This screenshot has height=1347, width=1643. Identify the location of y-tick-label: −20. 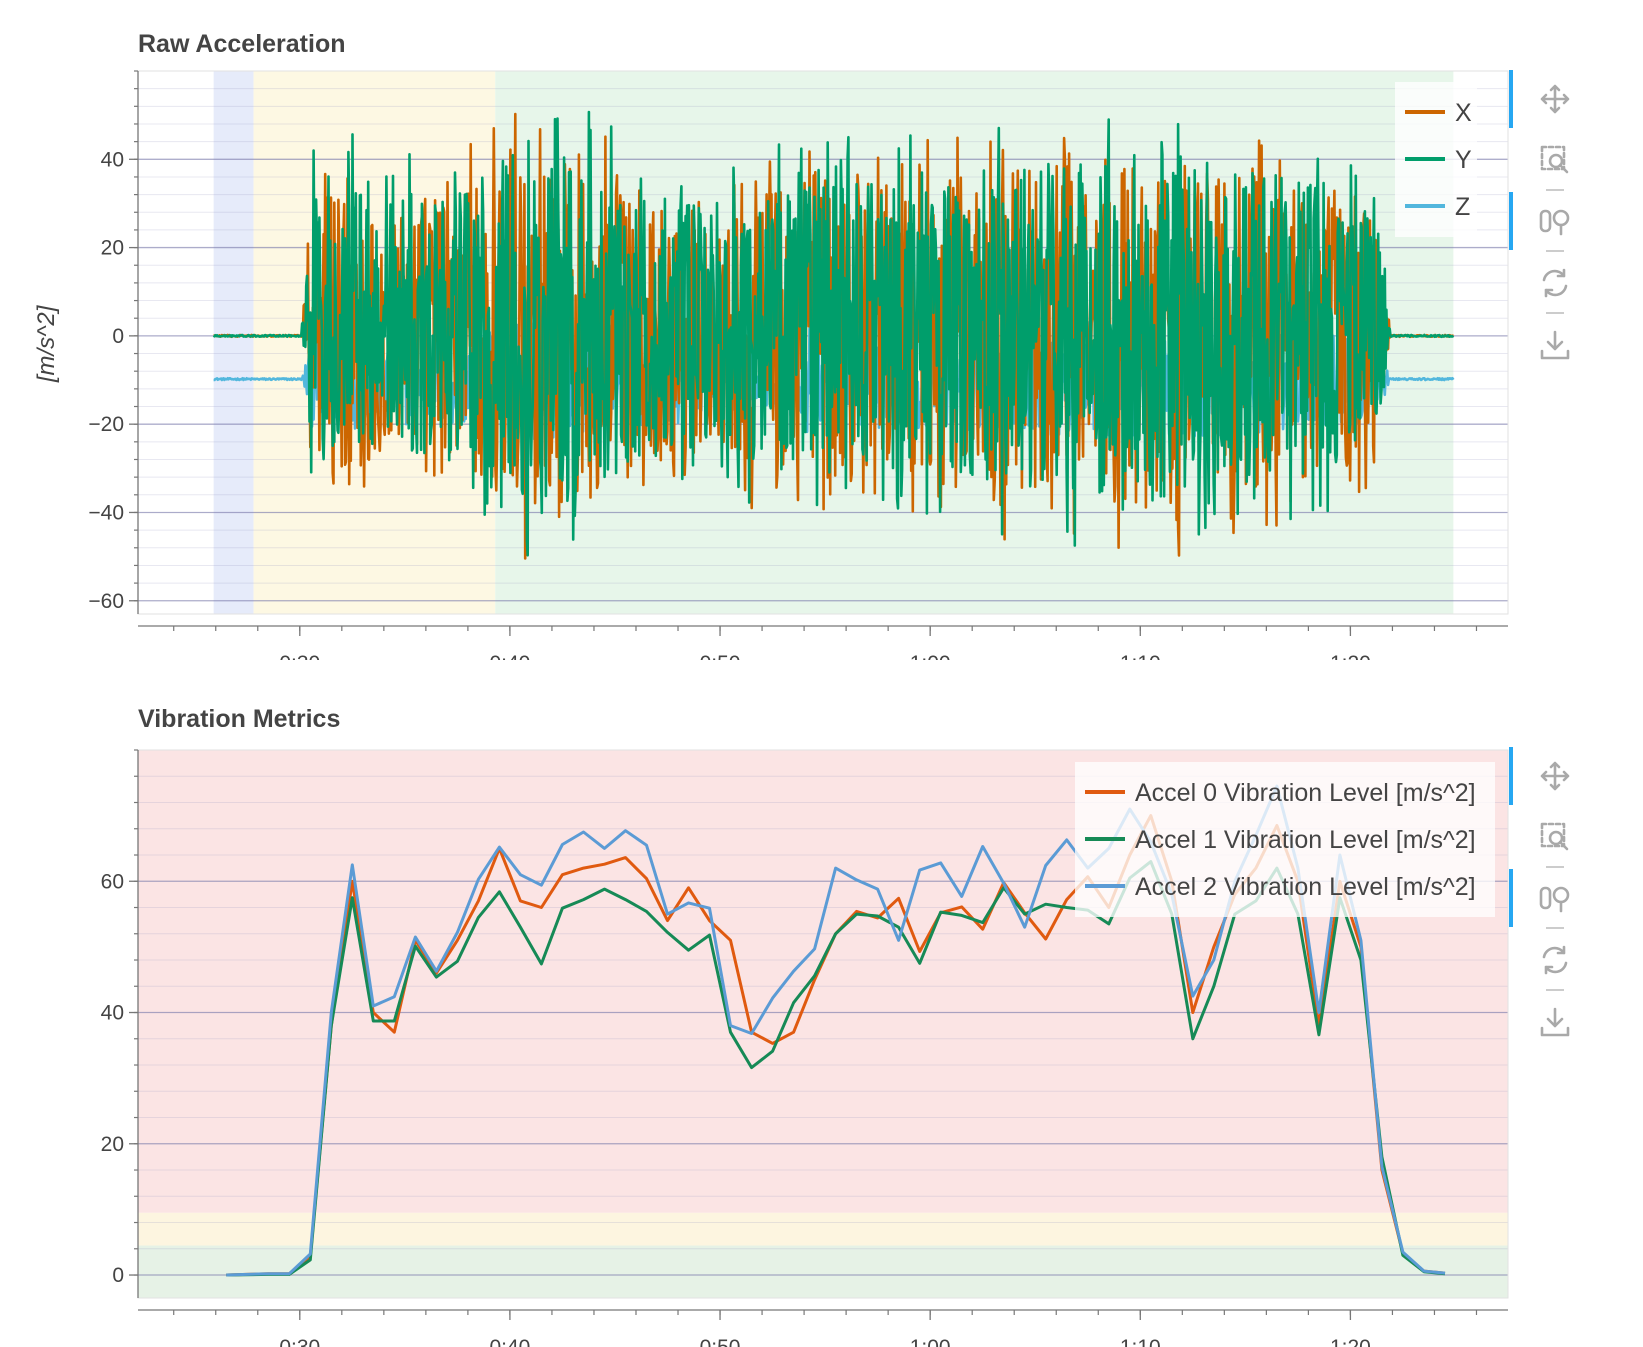
(106, 424).